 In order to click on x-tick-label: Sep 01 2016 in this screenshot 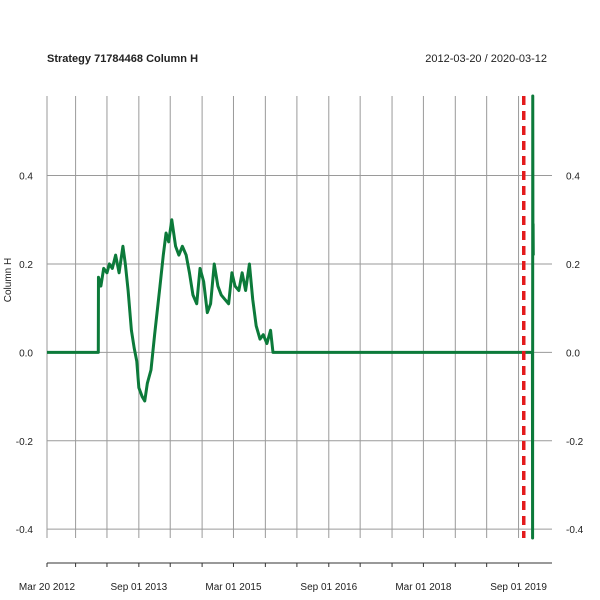, I will do `click(328, 587)`.